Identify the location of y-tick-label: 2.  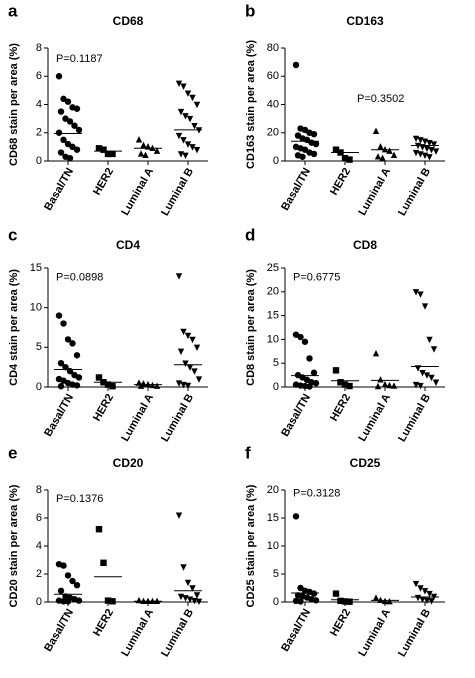
(39, 574).